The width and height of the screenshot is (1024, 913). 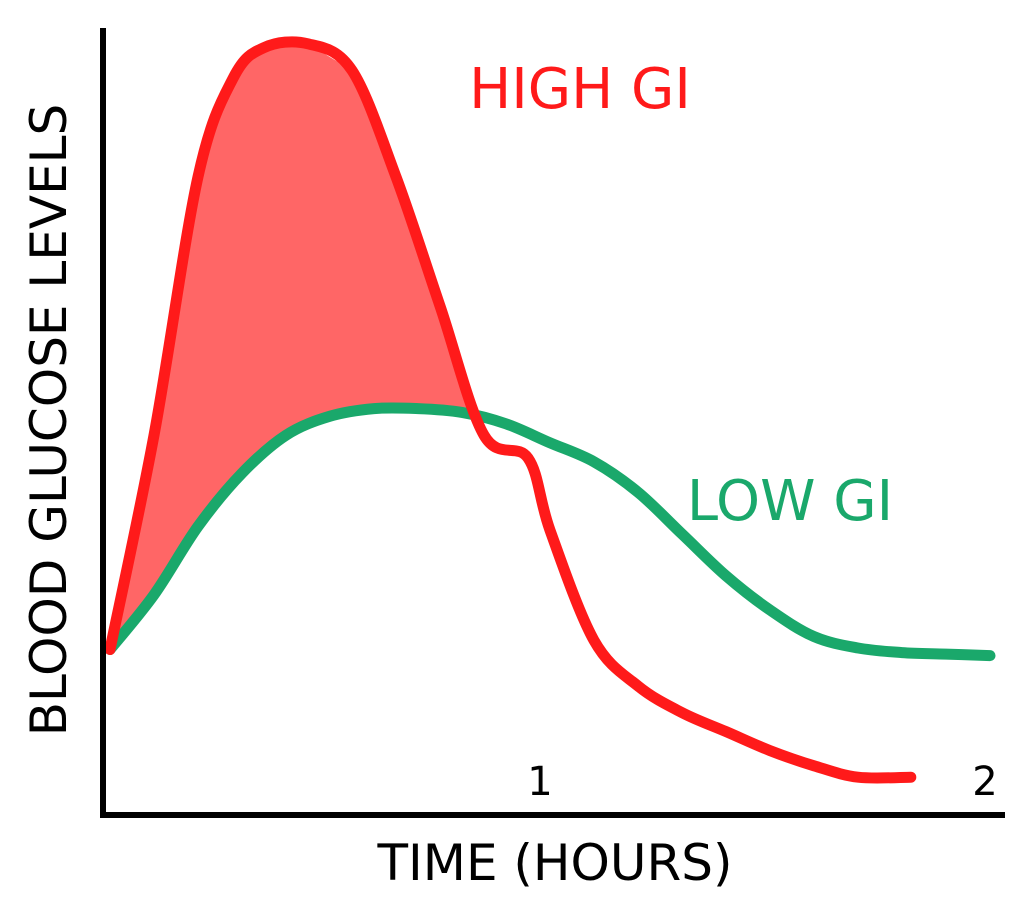 I want to click on x-tick-label-2: 2, so click(x=984, y=782).